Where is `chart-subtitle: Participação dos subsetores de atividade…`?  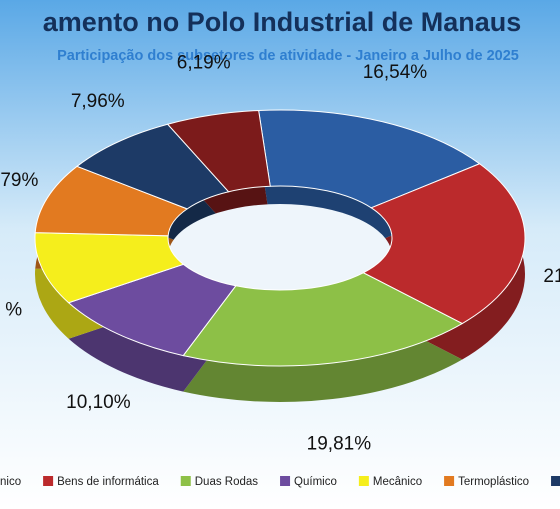
chart-subtitle: Participação dos subsetores de atividade… is located at coordinates (288, 56).